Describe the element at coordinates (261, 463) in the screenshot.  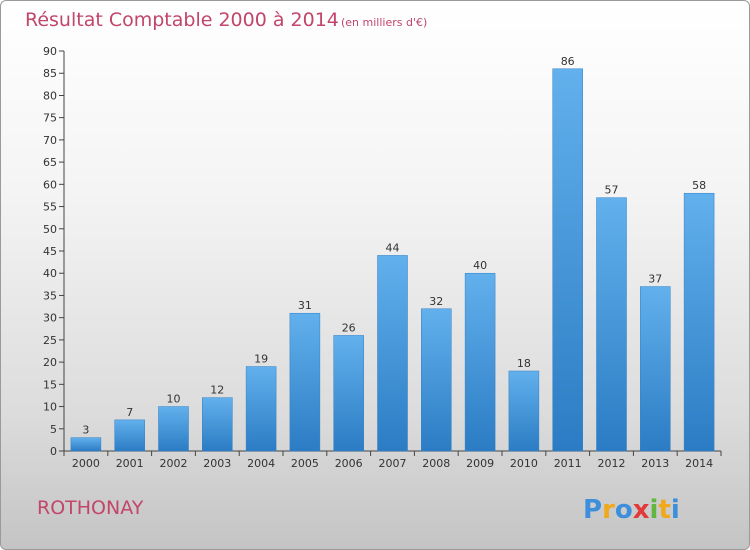
I see `x-tick-label: 2004` at that location.